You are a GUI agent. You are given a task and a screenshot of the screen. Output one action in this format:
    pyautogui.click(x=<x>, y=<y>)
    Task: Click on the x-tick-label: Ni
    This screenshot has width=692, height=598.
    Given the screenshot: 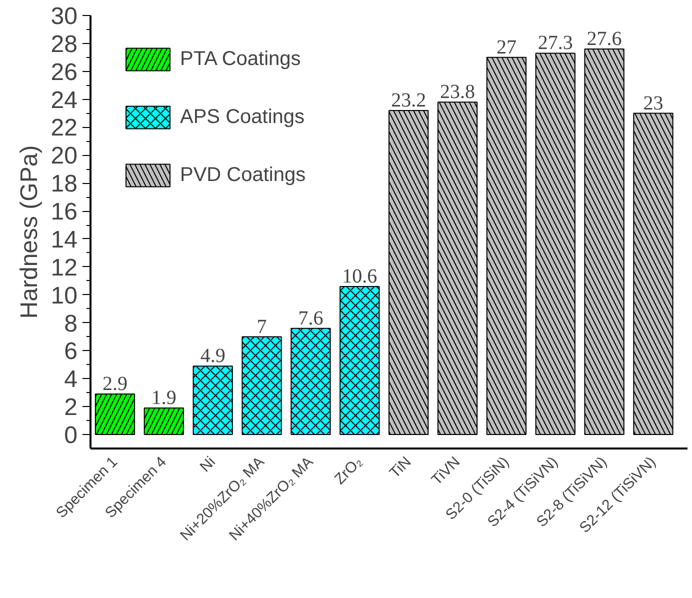 What is the action you would take?
    pyautogui.click(x=207, y=464)
    